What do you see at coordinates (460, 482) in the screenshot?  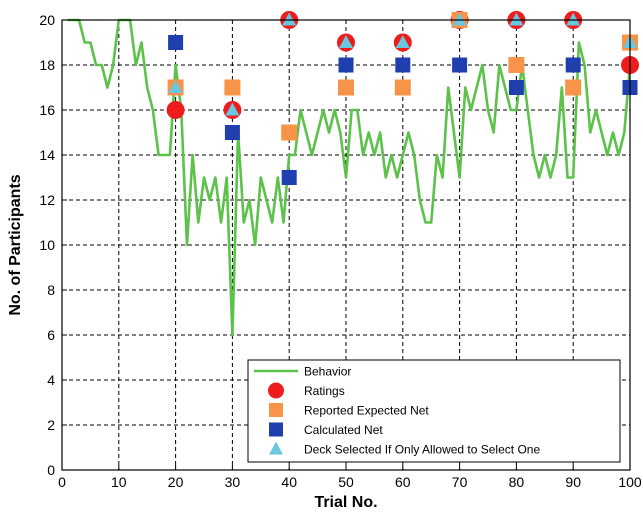 I see `x-tick-label: 70` at bounding box center [460, 482].